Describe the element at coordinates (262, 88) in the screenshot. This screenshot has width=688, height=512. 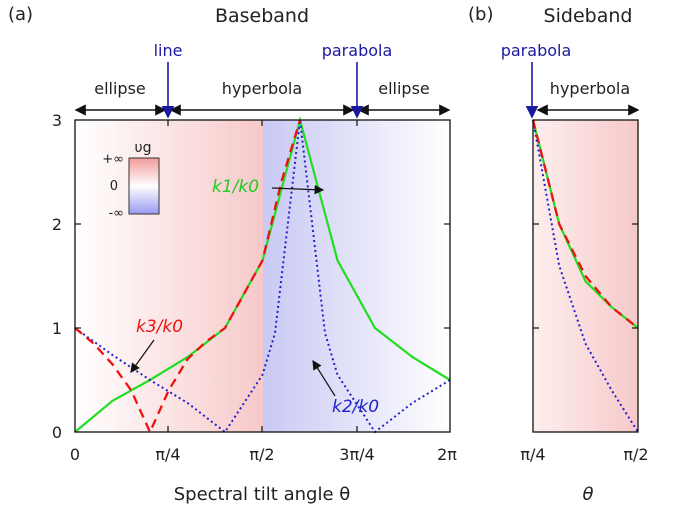
I see `region-label-hyperbola: hyperbola` at that location.